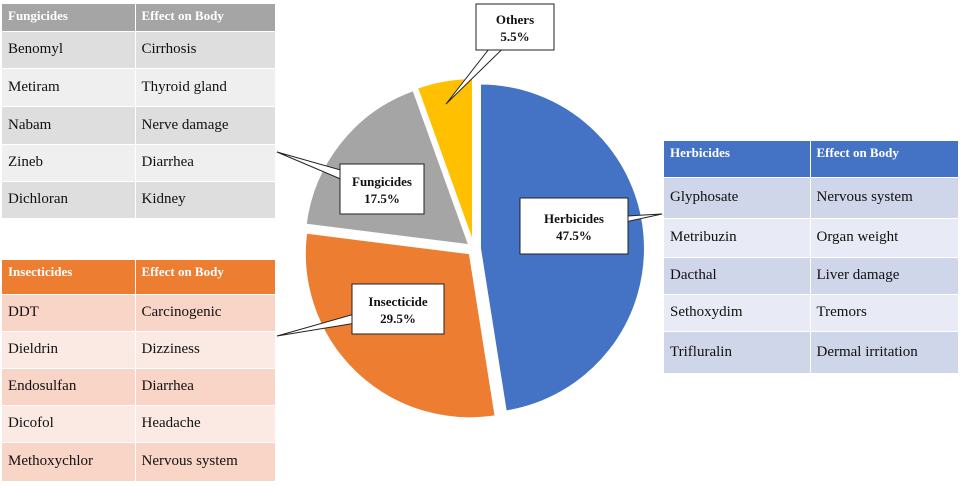  Describe the element at coordinates (737, 159) in the screenshot. I see `table-header-cell: Herbicides` at that location.